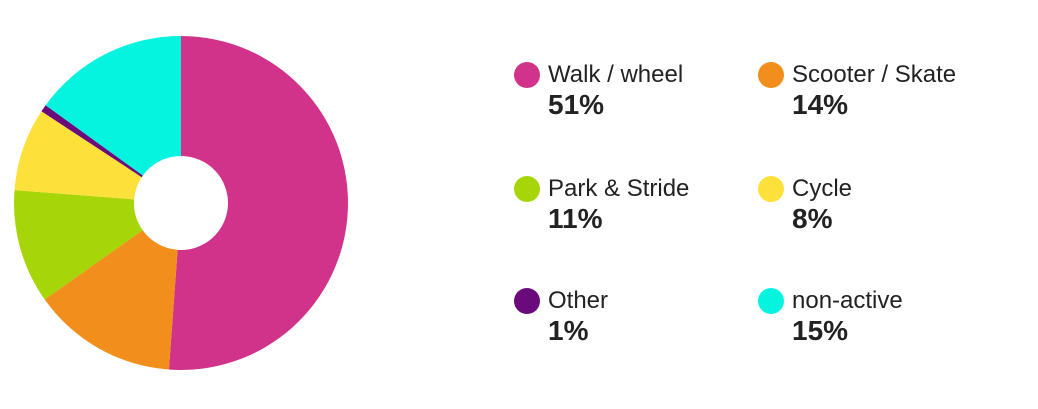 The height and width of the screenshot is (409, 1038). Describe the element at coordinates (771, 189) in the screenshot. I see `legend-swatch-cycle` at that location.